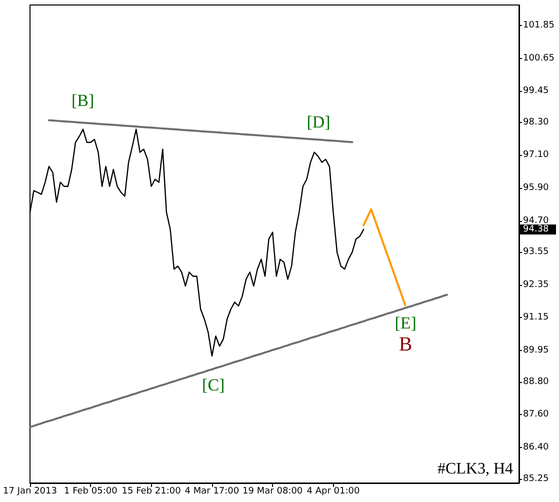 Image resolution: width=559 pixels, height=502 pixels. What do you see at coordinates (82, 100) in the screenshot?
I see `annotation: [B]` at bounding box center [82, 100].